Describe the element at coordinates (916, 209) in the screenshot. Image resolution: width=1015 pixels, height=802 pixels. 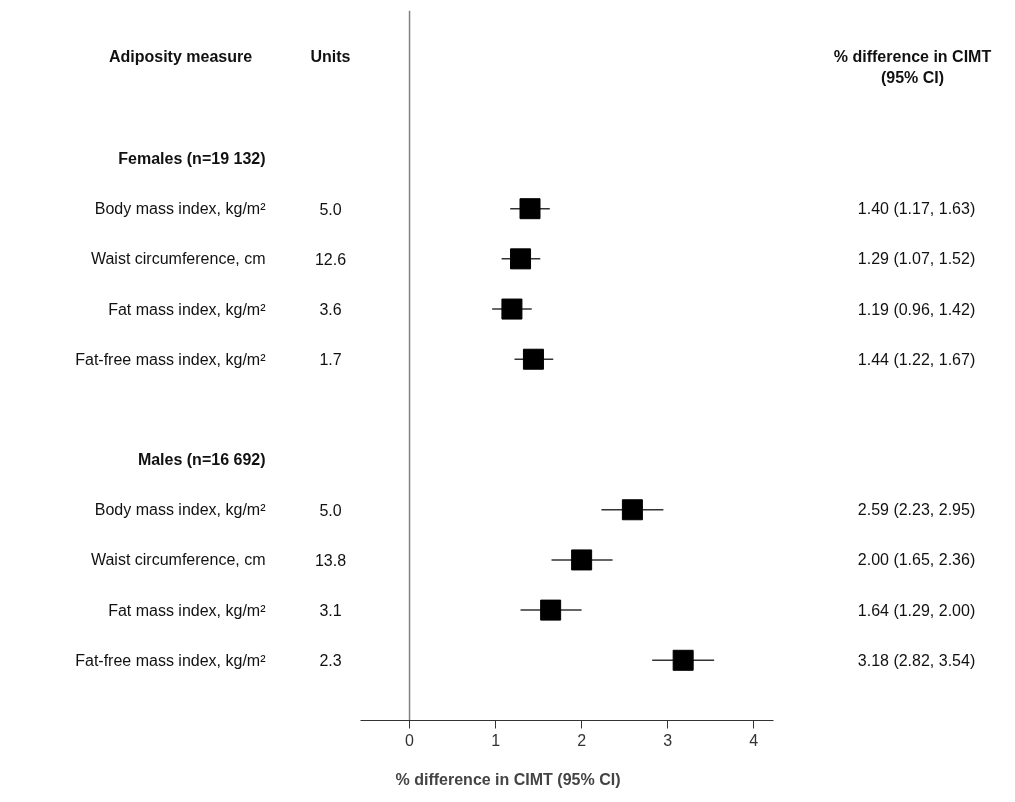
I see `data-label: 1.40 (1.17, 1.63)` at that location.